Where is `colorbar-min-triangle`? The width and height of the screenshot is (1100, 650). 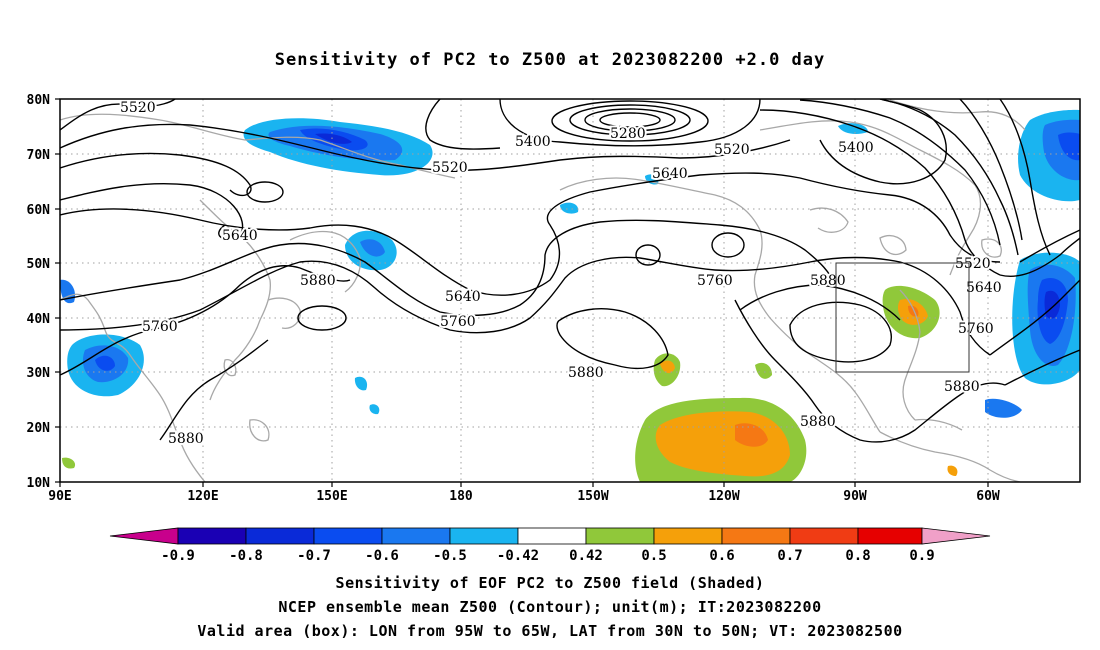
colorbar-min-triangle is located at coordinates (144, 536).